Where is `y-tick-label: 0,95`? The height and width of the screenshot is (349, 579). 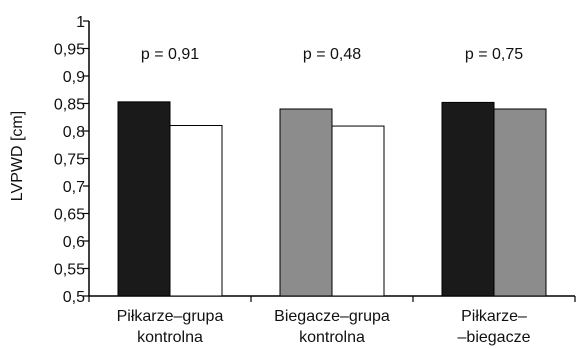 y-tick-label: 0,95 is located at coordinates (69, 50).